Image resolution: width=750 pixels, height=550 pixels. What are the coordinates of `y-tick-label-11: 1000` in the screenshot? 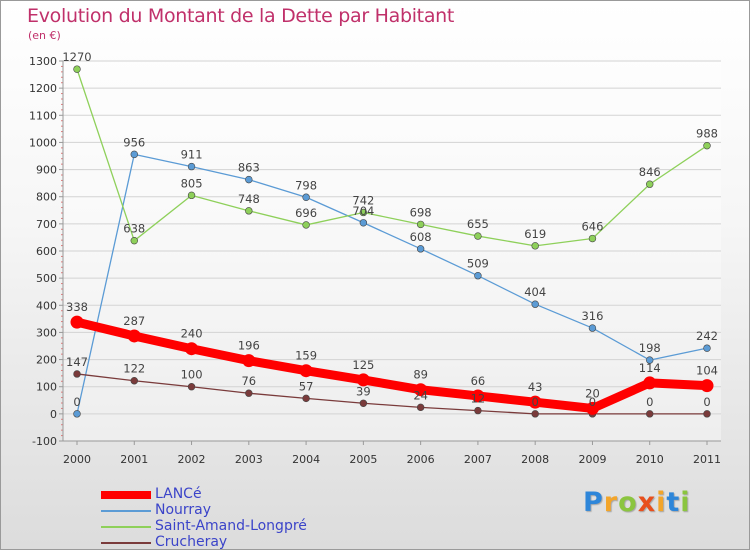 It's located at (43, 142).